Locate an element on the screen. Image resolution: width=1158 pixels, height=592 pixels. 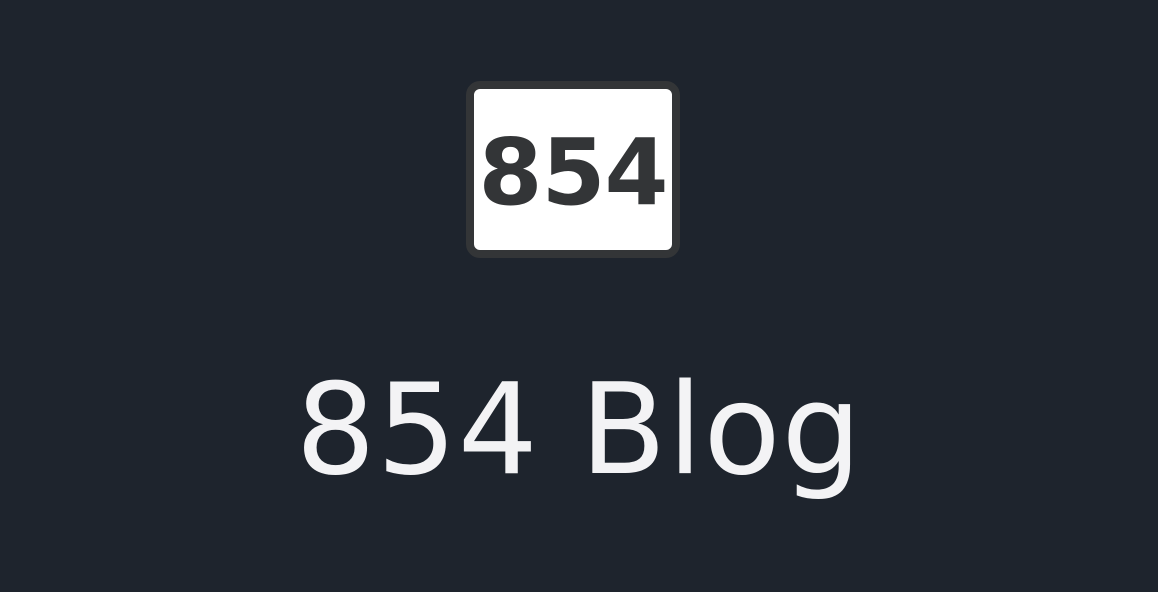
logo-number: 854 is located at coordinates (573, 172).